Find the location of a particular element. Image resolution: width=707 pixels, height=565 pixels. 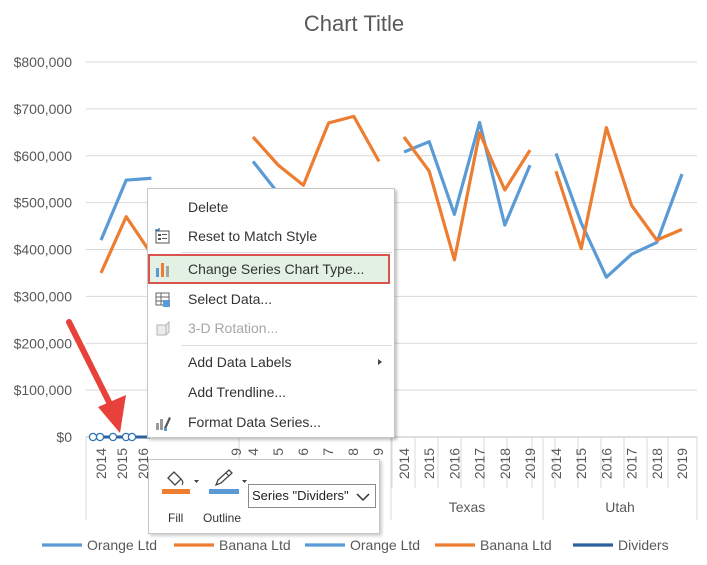

menu-item-label: Reset to Match Style is located at coordinates (253, 236).